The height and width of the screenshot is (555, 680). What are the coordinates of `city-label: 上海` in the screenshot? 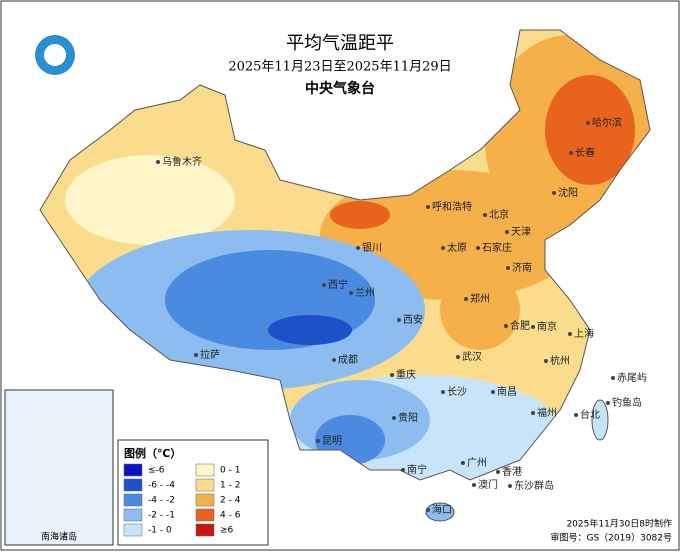 It's located at (584, 333).